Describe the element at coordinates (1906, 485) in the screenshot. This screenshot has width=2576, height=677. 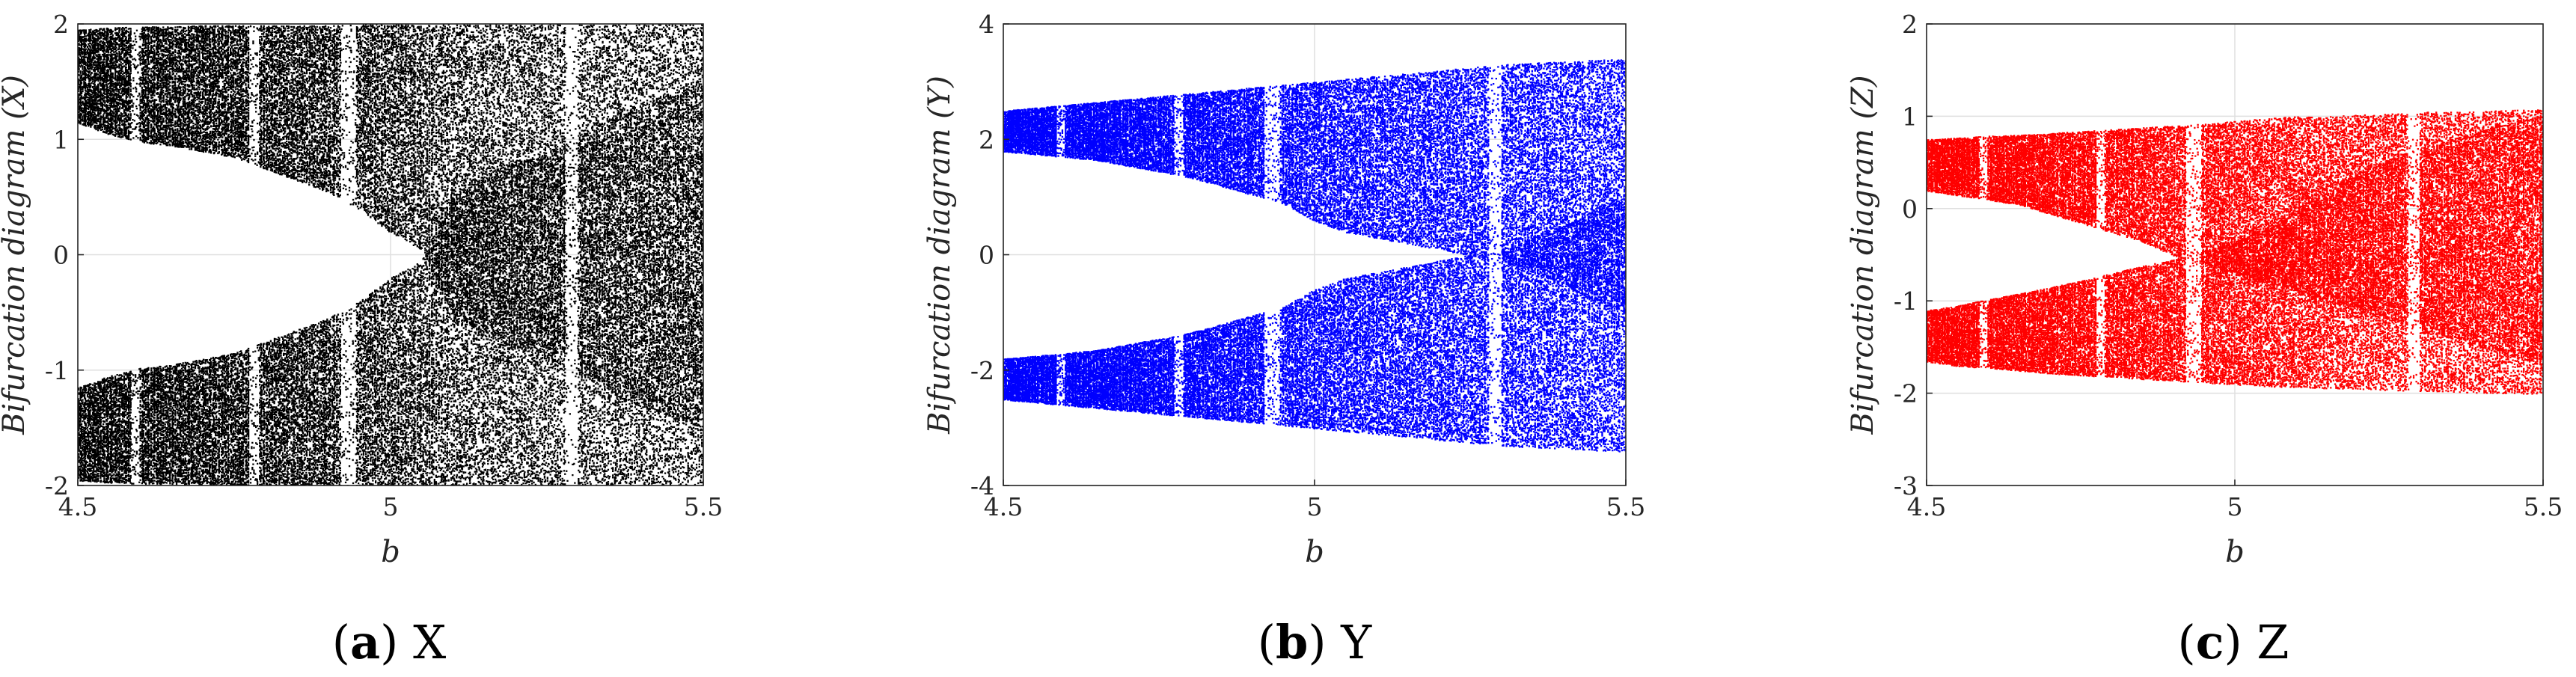
I see `y-tick-label: -3` at that location.